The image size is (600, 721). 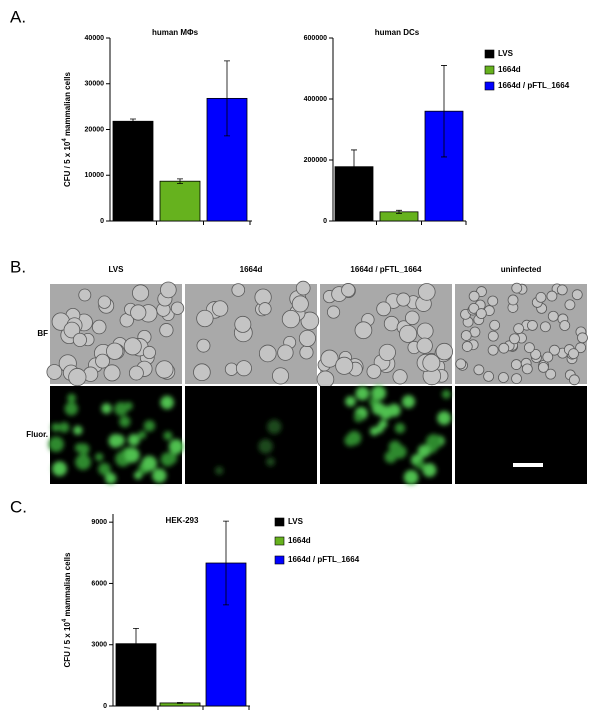 I want to click on y-label-text: mammalian cells, so click(x=67, y=585).